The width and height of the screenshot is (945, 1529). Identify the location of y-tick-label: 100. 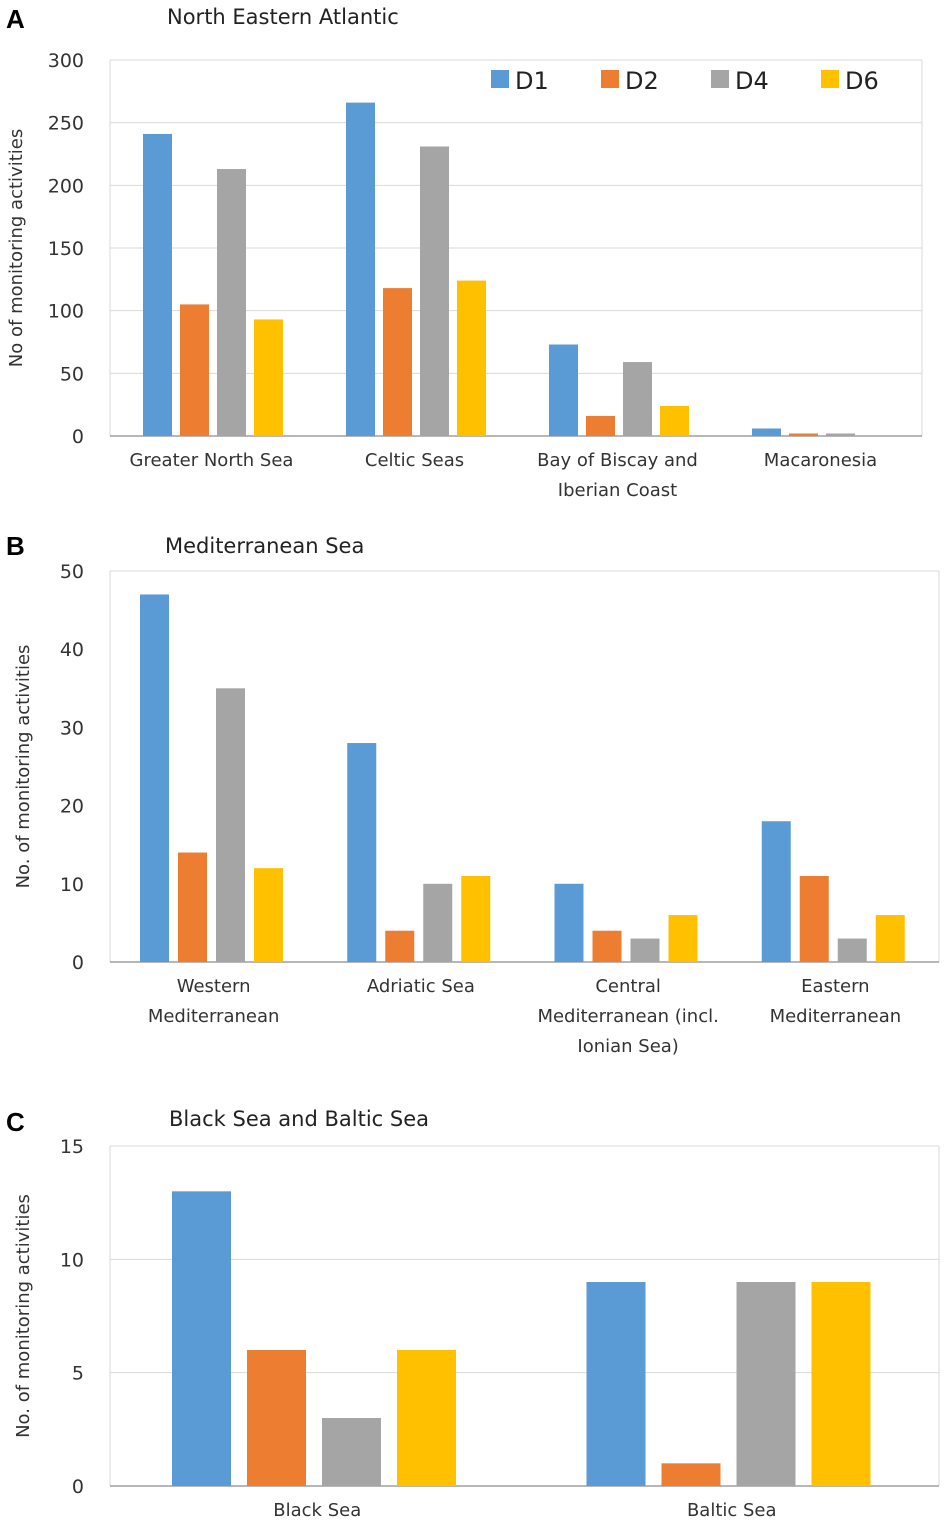
(66, 312).